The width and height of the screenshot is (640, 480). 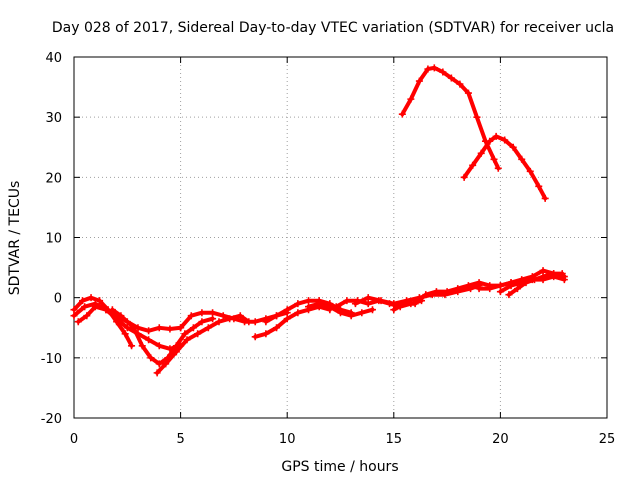 What do you see at coordinates (287, 439) in the screenshot?
I see `x-tick-label: 10` at bounding box center [287, 439].